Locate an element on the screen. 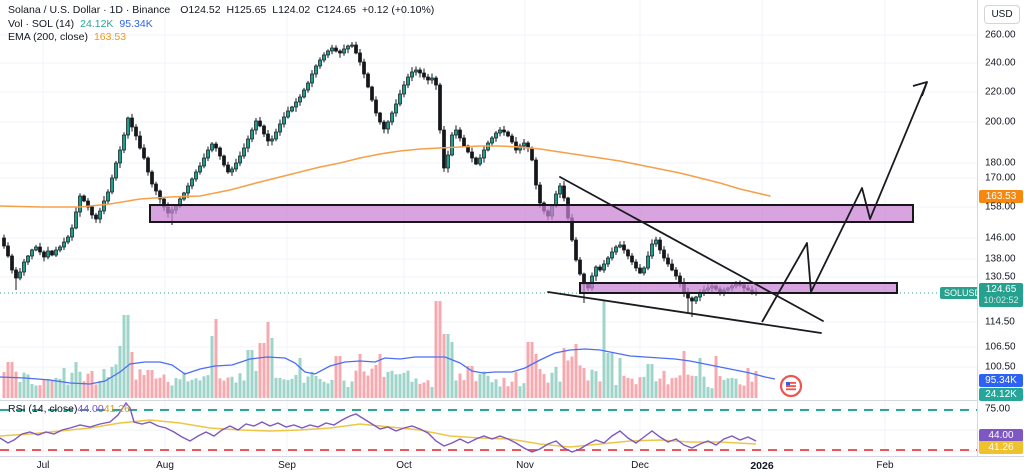 The width and height of the screenshot is (1024, 475). volume-value-badge: 24.12K is located at coordinates (1001, 394).